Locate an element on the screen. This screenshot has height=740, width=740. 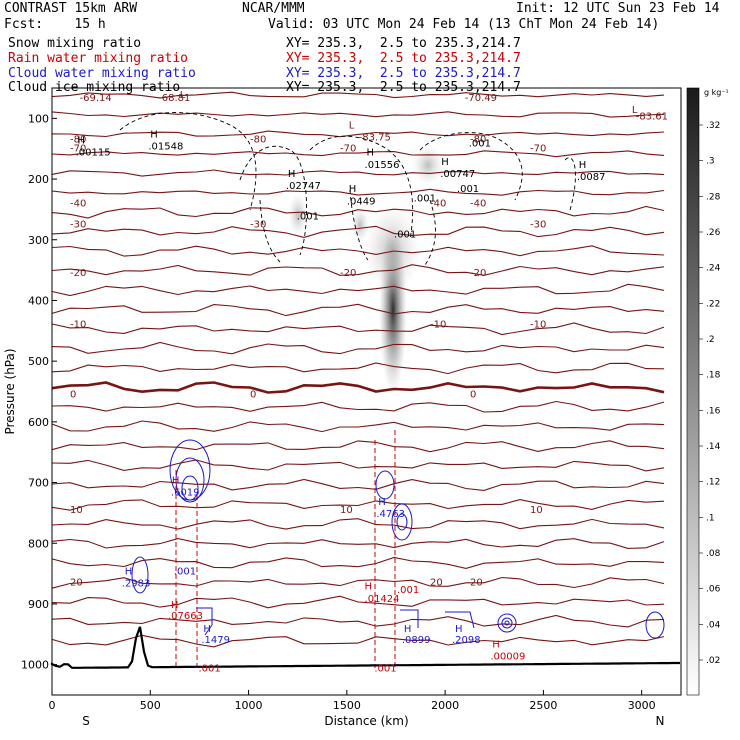
x-axis-label: Distance (km) is located at coordinates (366, 721).